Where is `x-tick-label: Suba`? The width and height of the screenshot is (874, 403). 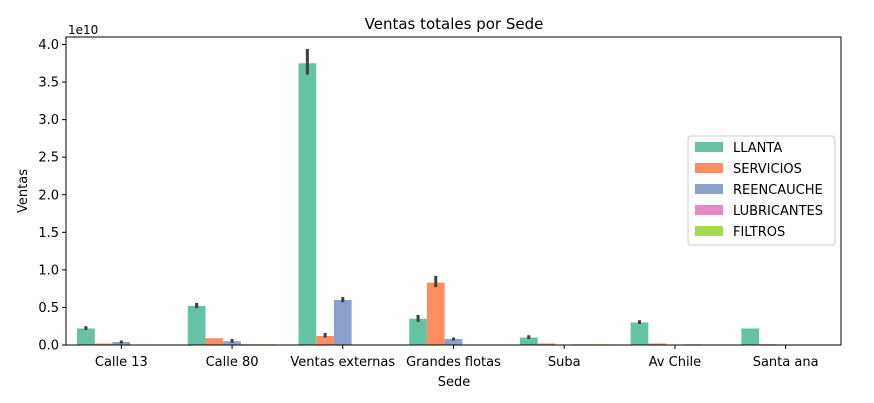
x-tick-label: Suba is located at coordinates (564, 362).